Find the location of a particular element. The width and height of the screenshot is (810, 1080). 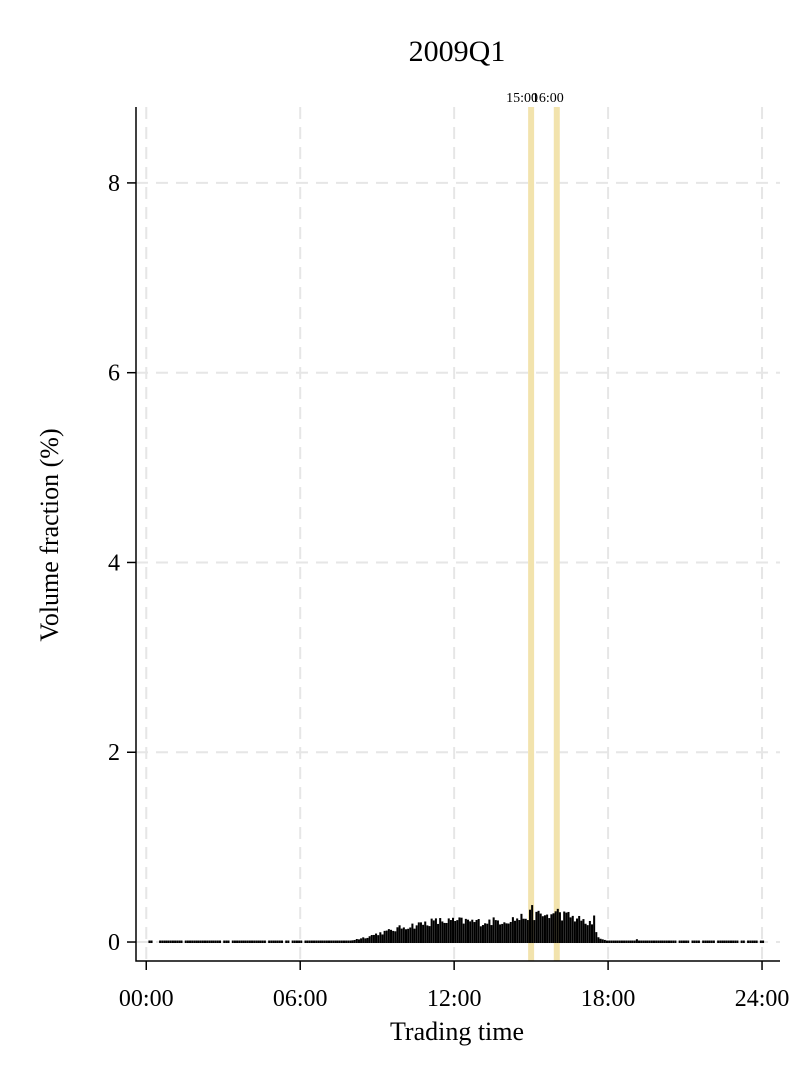

x-axis-ticks: 00:00 06:00 12:00 18:00 24:00 is located at coordinates (454, 986).